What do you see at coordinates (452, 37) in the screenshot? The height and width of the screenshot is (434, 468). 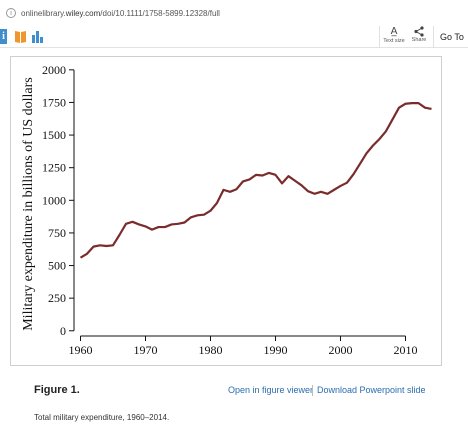 I see `go-to-button: Go To` at bounding box center [452, 37].